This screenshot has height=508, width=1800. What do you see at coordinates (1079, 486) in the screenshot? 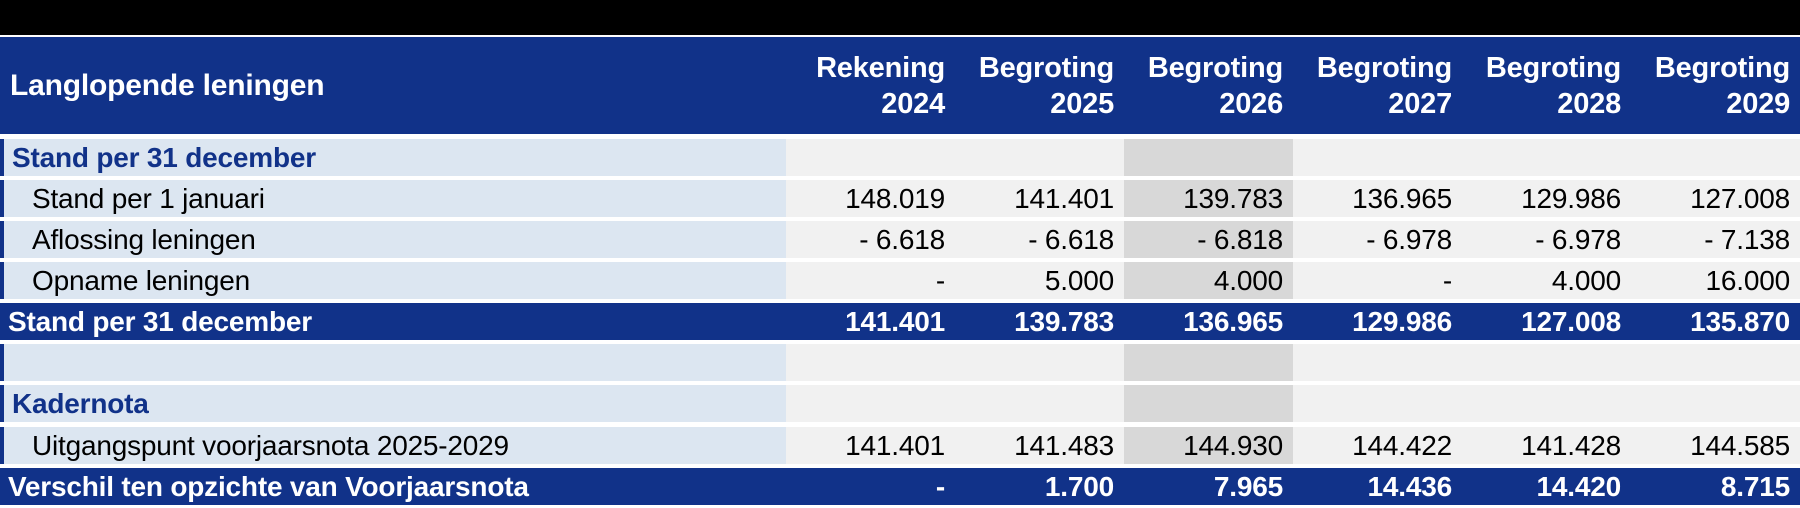
I see `value-cell: 1.700` at bounding box center [1079, 486].